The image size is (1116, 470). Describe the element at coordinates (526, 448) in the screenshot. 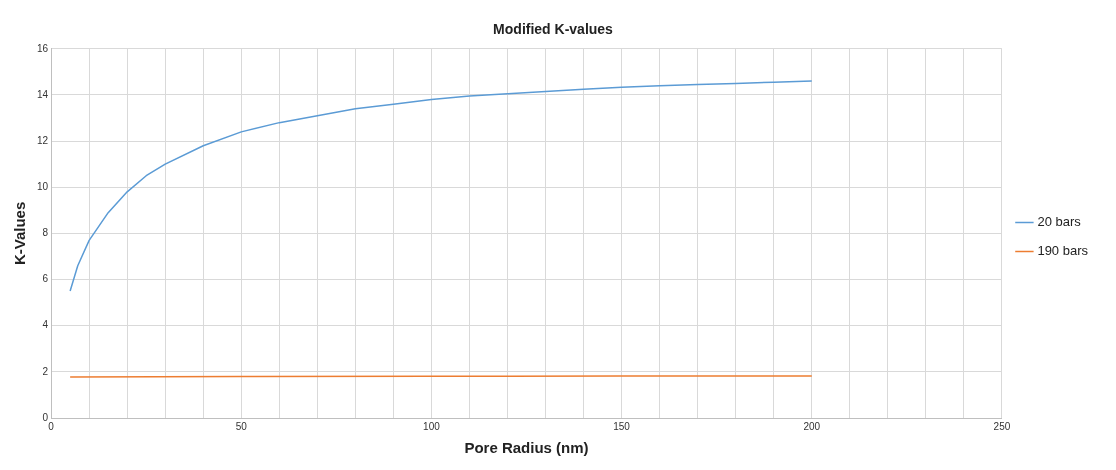

I see `x-axis-title: Pore Radius (nm)` at that location.